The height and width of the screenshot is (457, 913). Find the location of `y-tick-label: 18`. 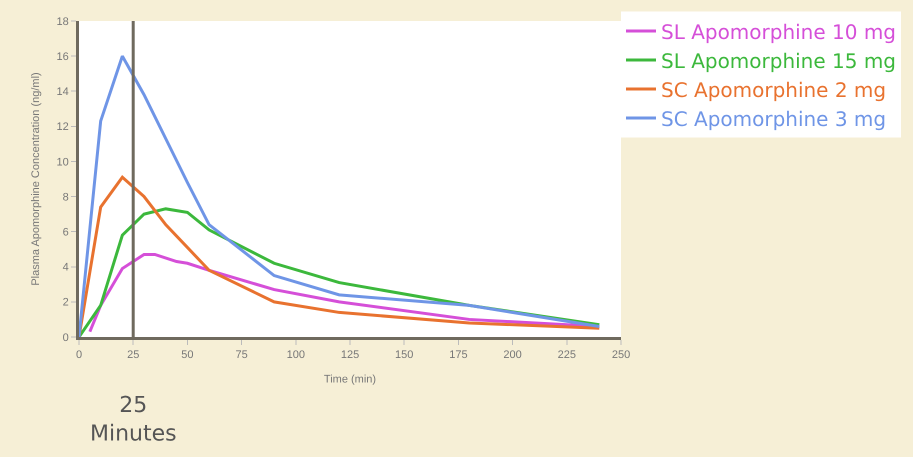

y-tick-label: 18 is located at coordinates (62, 22).